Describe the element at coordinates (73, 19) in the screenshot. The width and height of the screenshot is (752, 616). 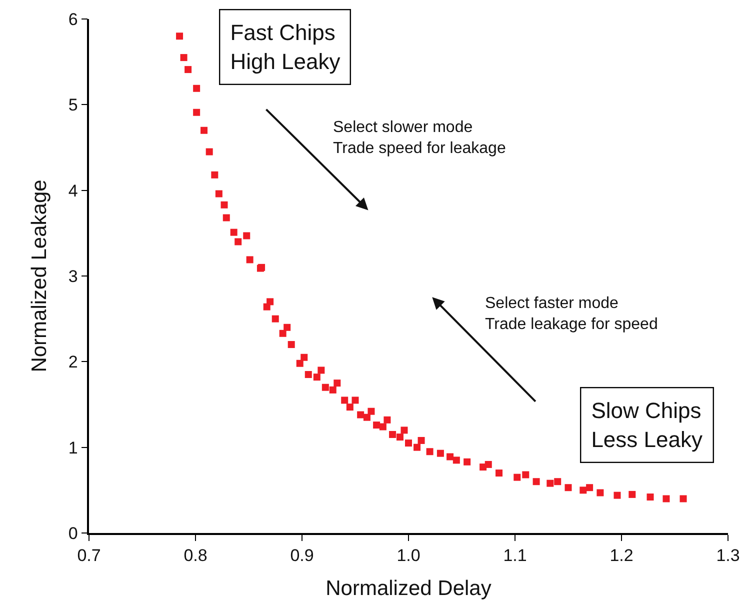
I see `y-tick-label: 6` at that location.